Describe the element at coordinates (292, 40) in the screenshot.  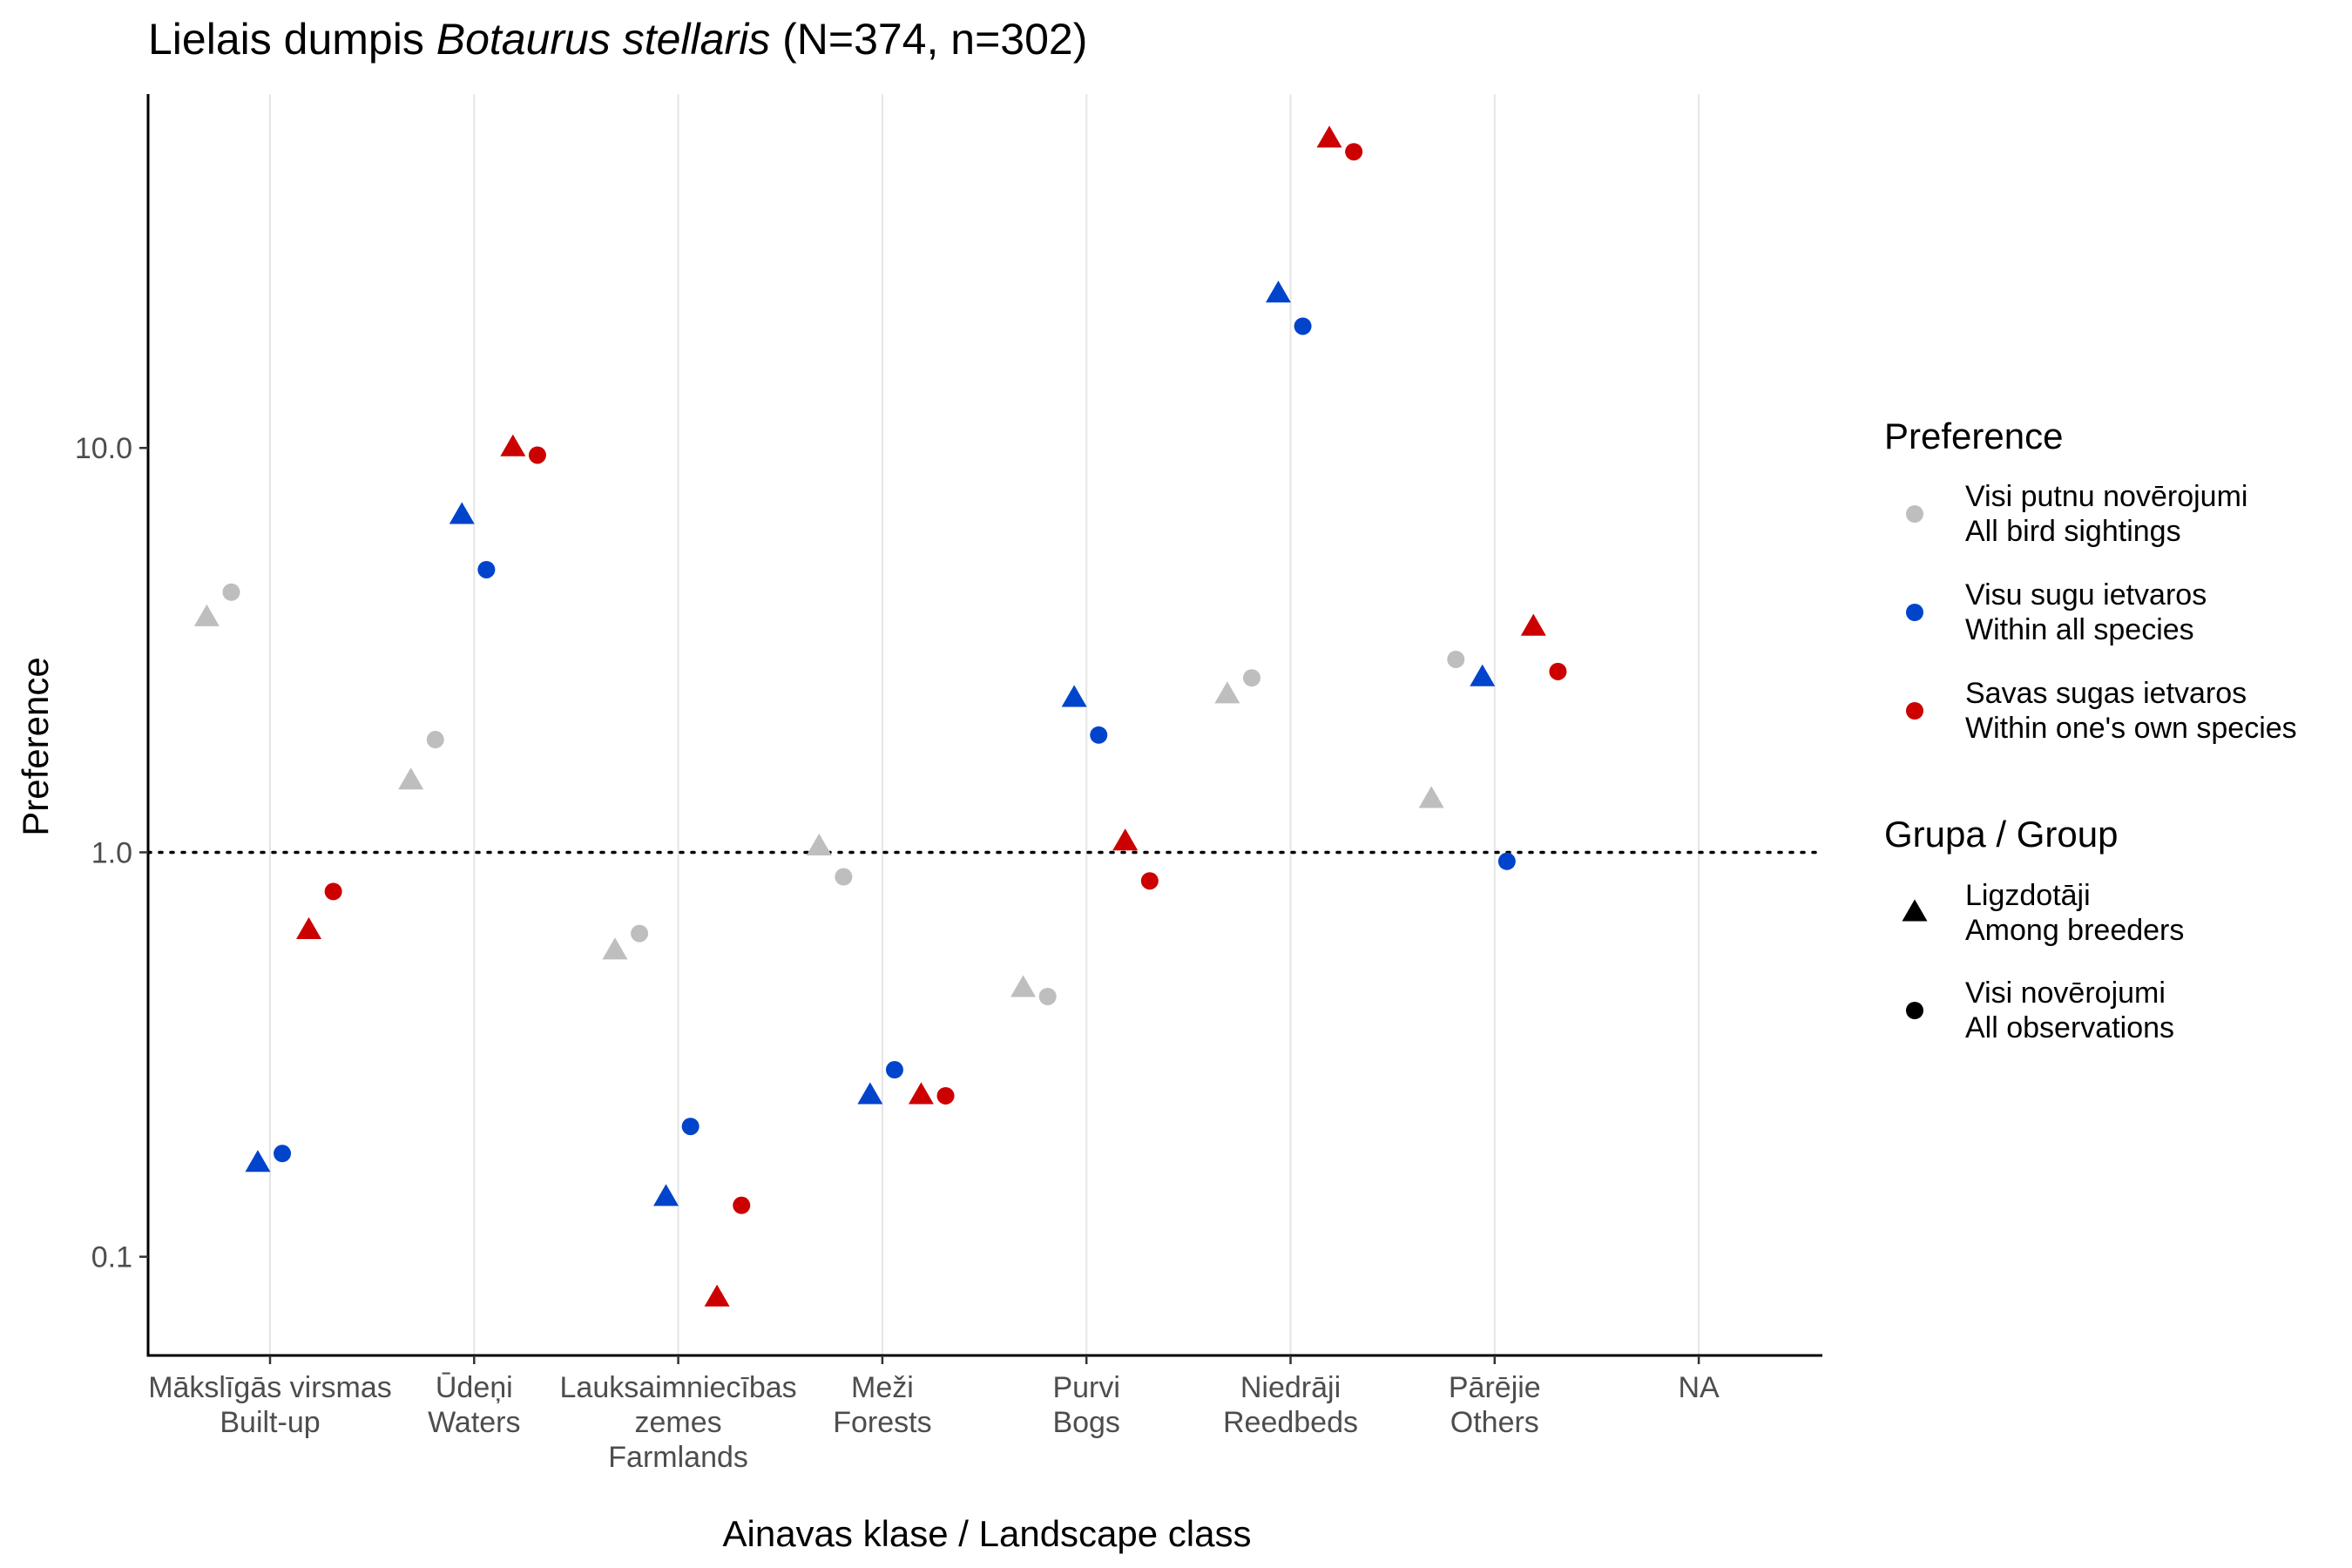
I see `chart-title-prefix: Lielais dumpis` at that location.